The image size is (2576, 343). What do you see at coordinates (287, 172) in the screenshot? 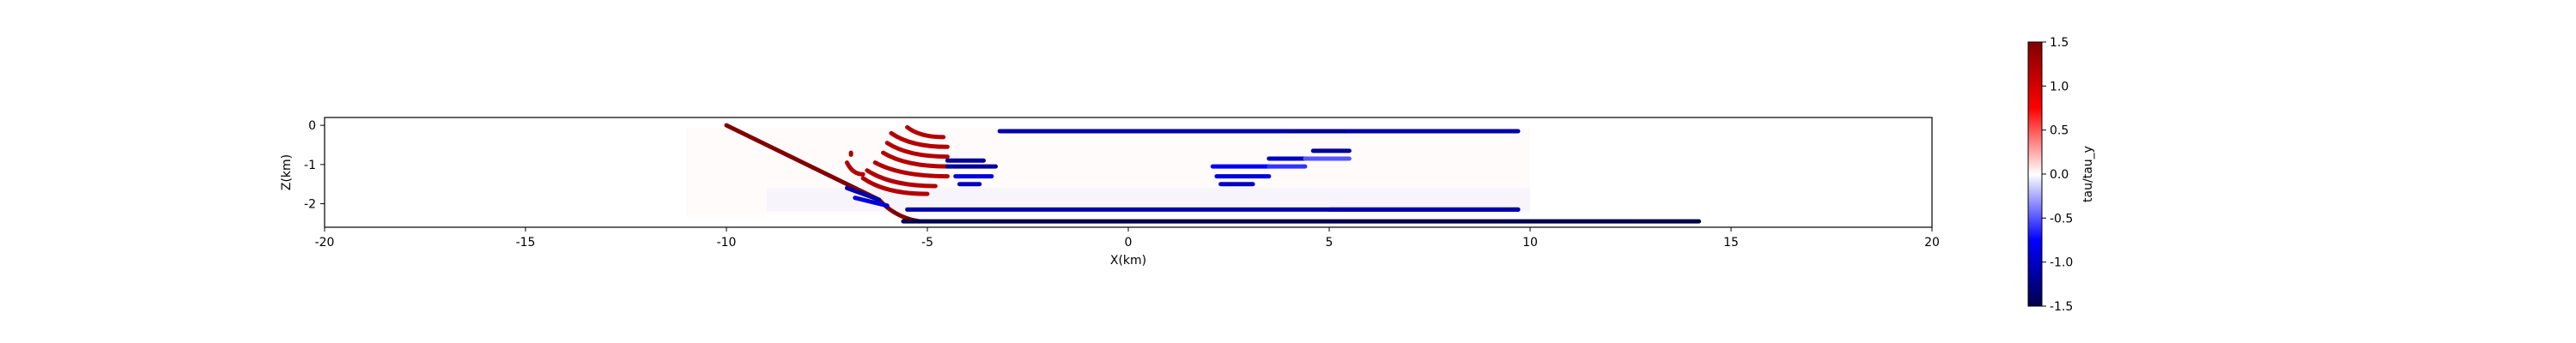
I see `y-axis-label: Z(km)` at bounding box center [287, 172].